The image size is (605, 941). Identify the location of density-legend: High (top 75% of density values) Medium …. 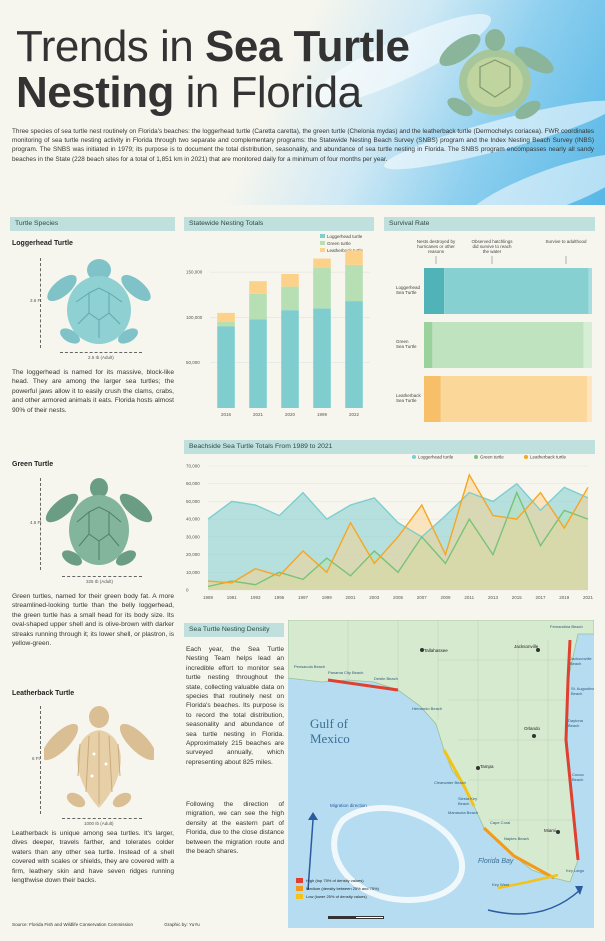
(361, 888).